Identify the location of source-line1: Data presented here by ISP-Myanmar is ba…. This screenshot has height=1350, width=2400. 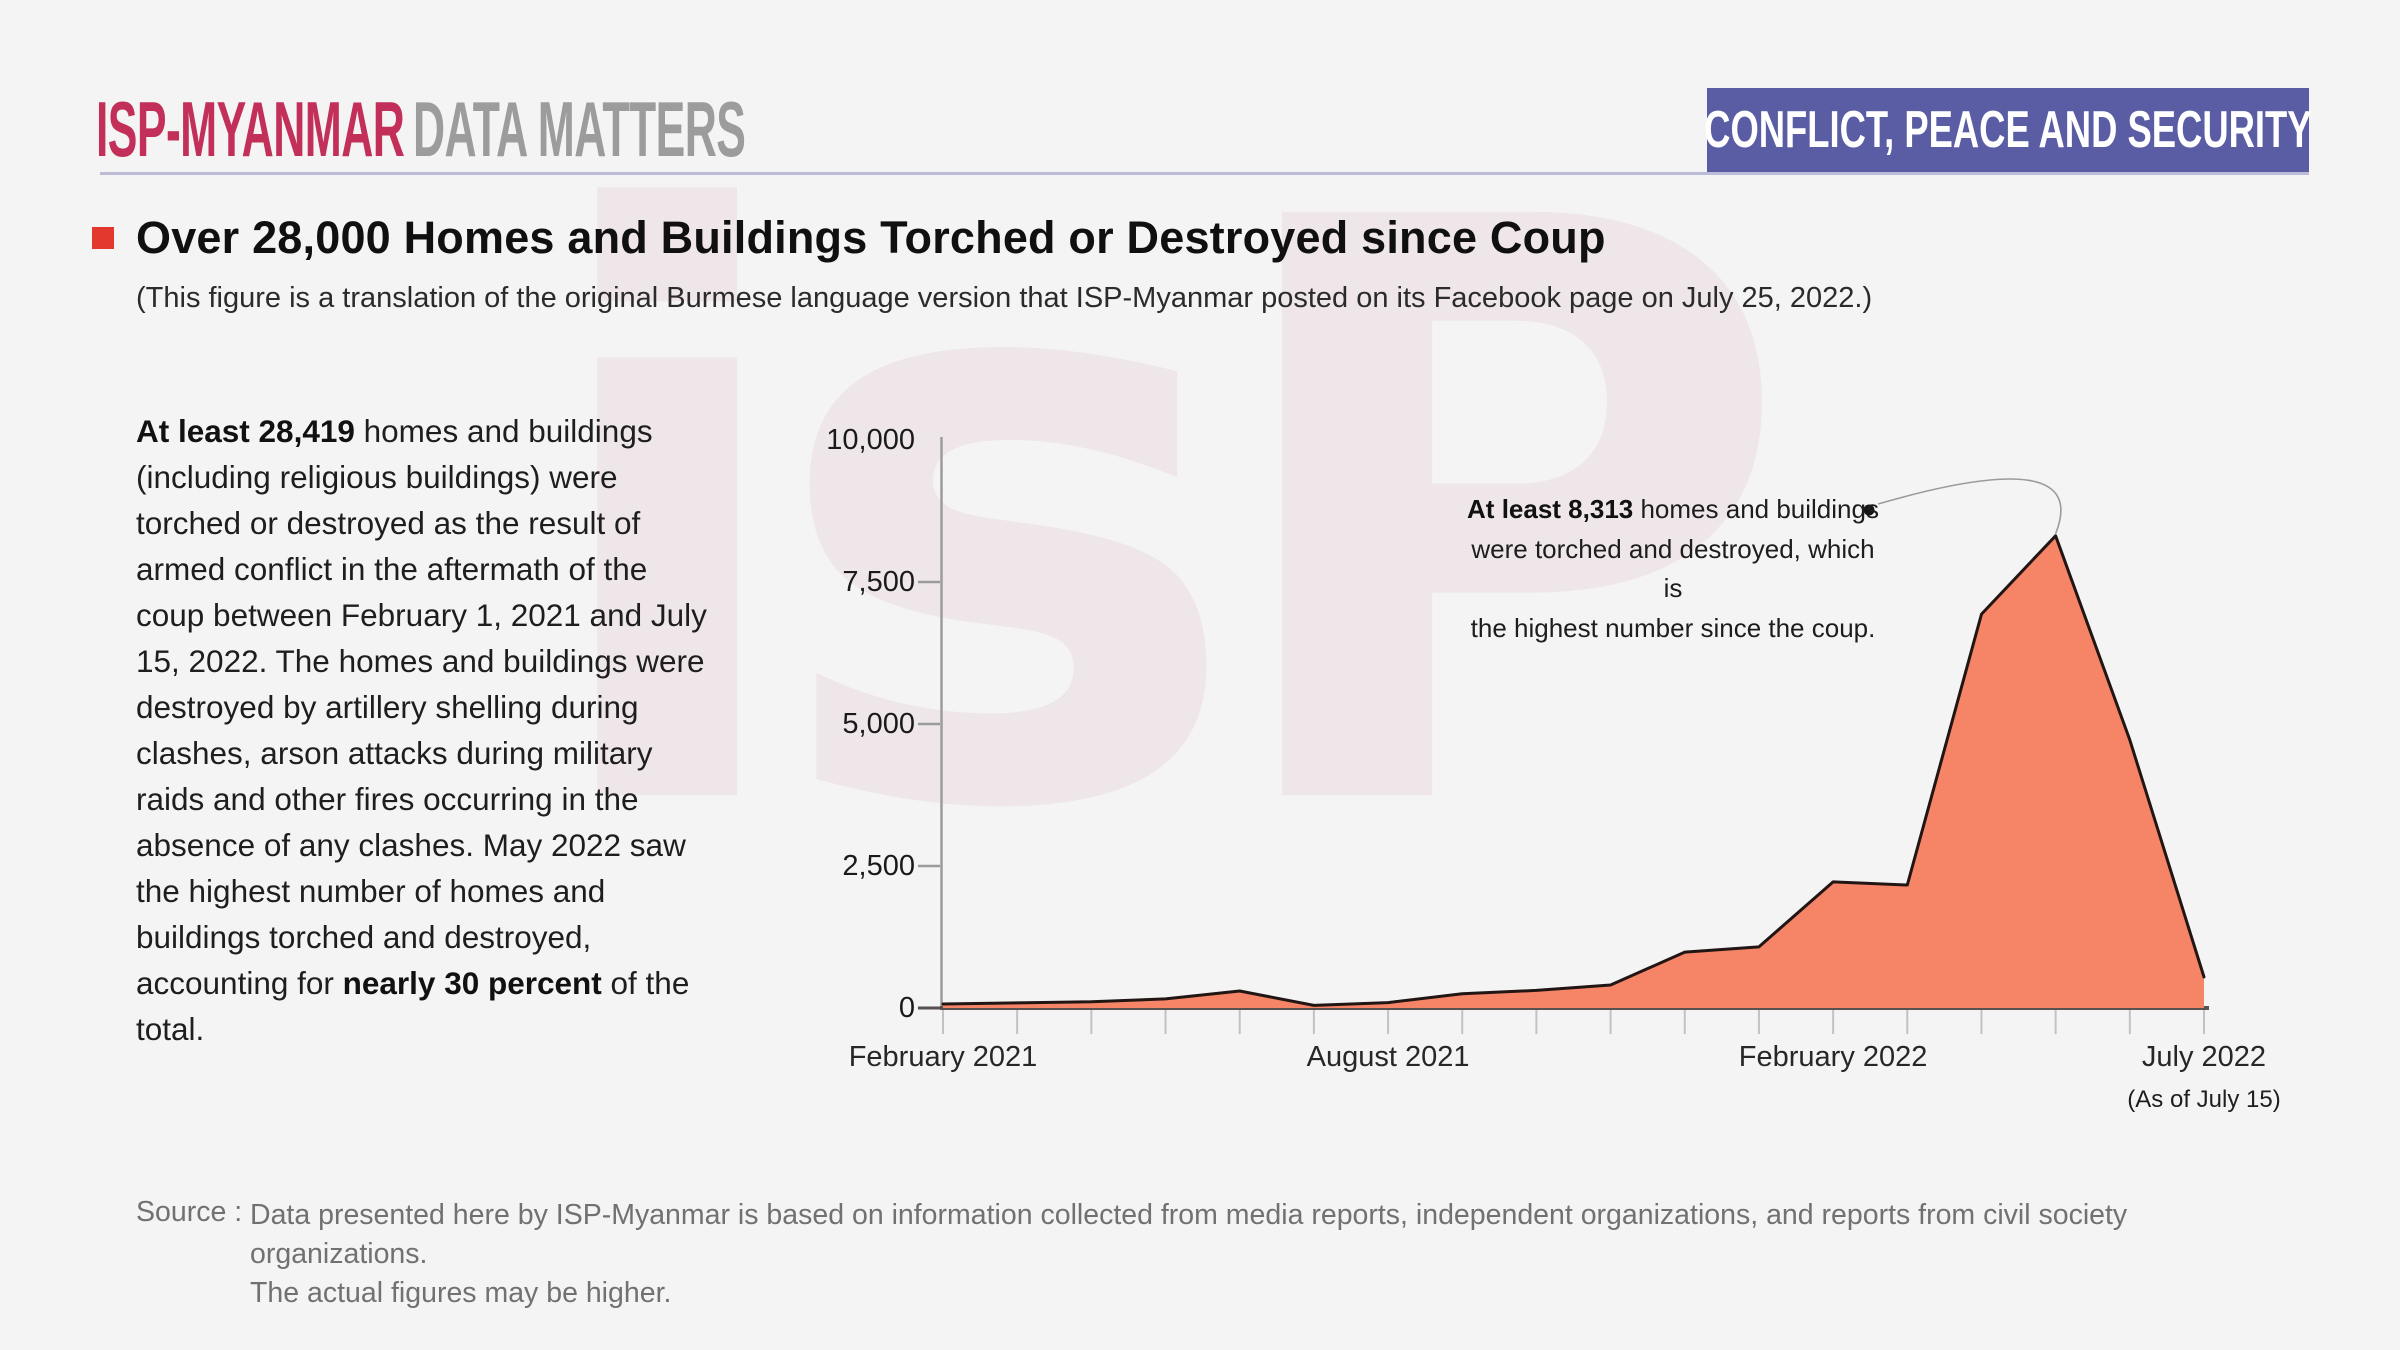
(1189, 1234).